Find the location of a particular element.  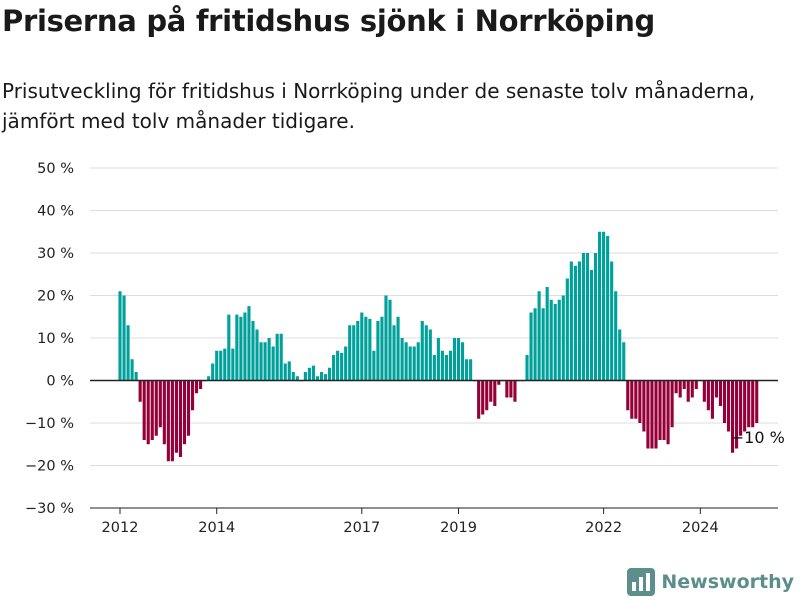

x-tick-label: 2019 is located at coordinates (458, 528).